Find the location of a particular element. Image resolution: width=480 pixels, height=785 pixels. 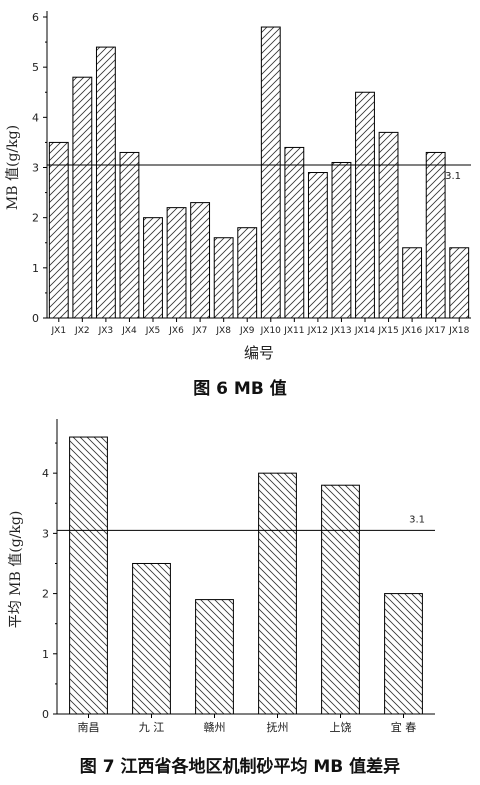

bar-南昌 is located at coordinates (88, 575).